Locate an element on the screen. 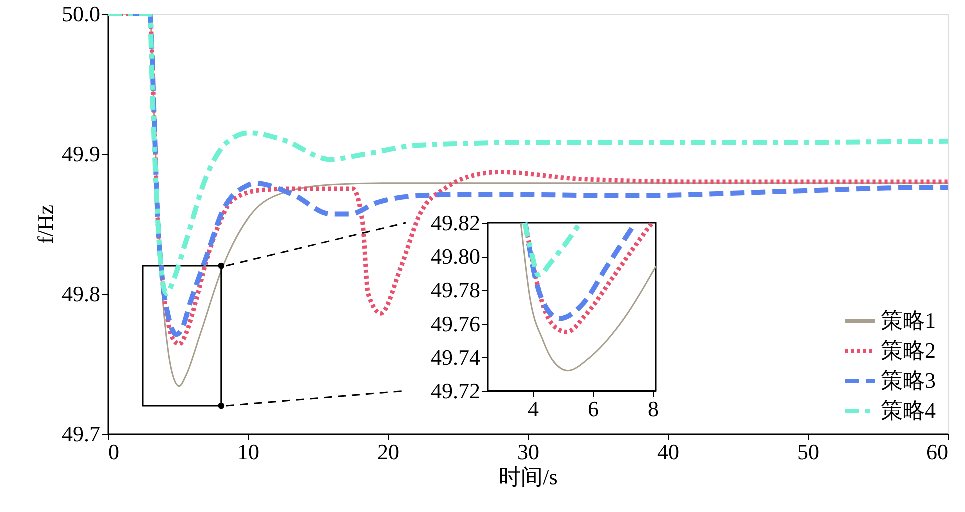 The height and width of the screenshot is (512, 965). y-tick-label: 49.82 is located at coordinates (455, 223).